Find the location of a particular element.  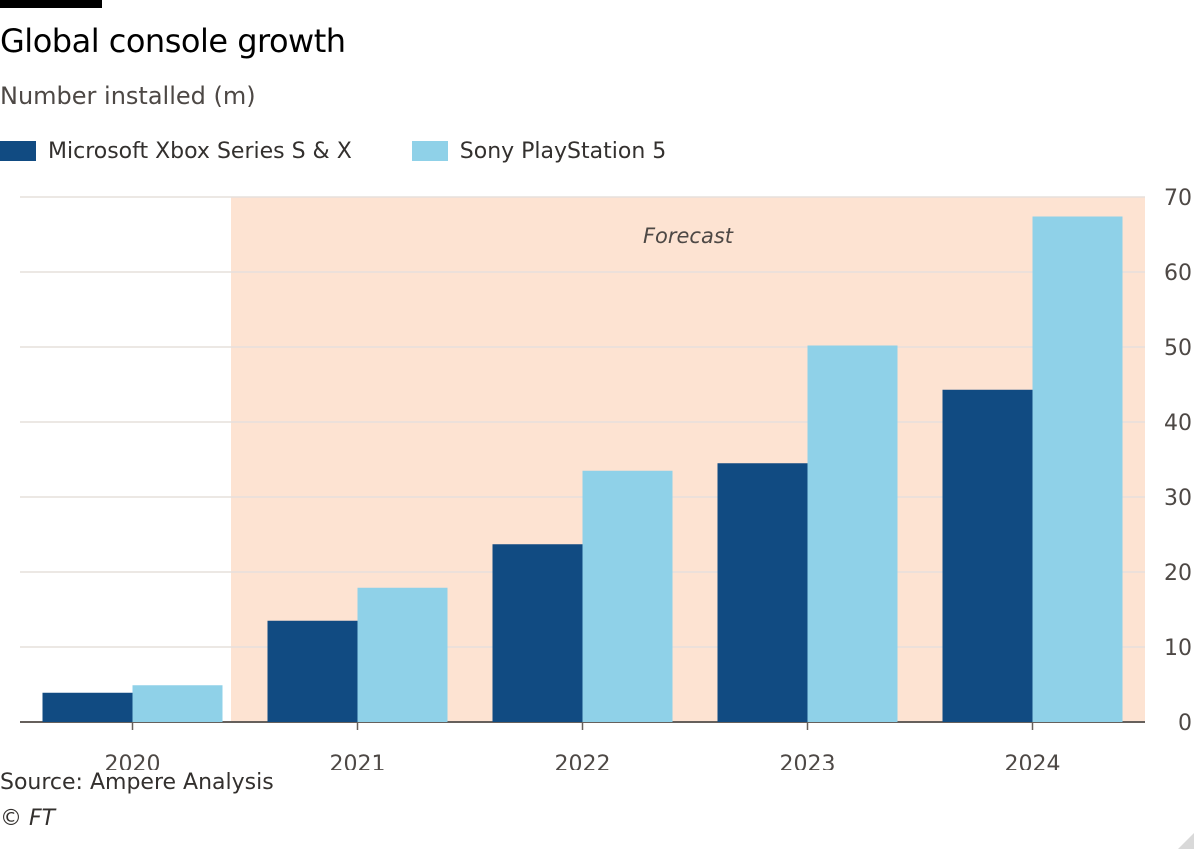

y-tick-label-30: 30 is located at coordinates (1178, 498).